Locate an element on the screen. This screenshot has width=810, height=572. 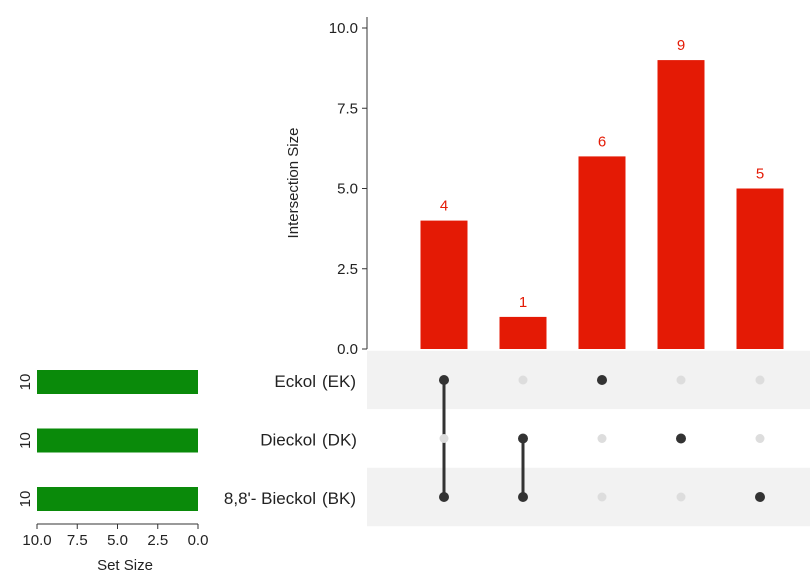
set-size-tick-label: 5.0 is located at coordinates (117, 540).